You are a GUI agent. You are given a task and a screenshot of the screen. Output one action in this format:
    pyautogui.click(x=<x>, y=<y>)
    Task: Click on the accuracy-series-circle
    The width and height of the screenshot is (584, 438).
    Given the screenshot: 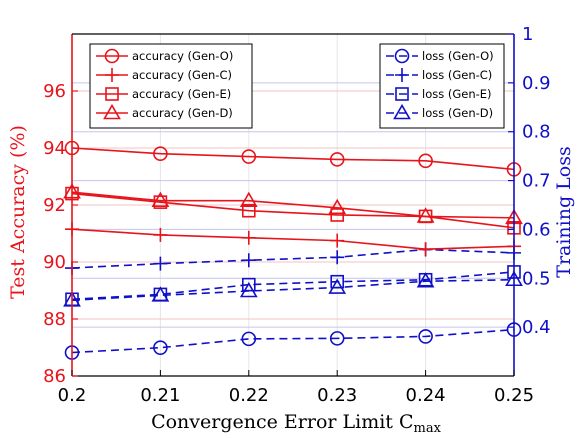 What is the action you would take?
    pyautogui.click(x=293, y=158)
    